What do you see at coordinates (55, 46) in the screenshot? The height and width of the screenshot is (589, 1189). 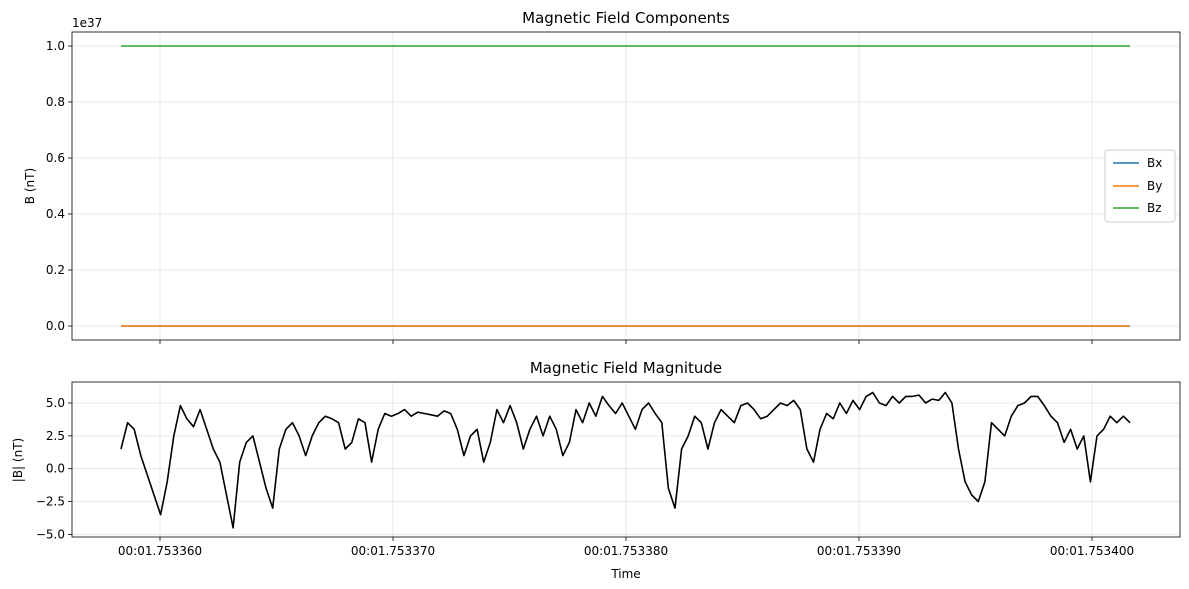 I see `components-y-tick-label: 1.0` at bounding box center [55, 46].